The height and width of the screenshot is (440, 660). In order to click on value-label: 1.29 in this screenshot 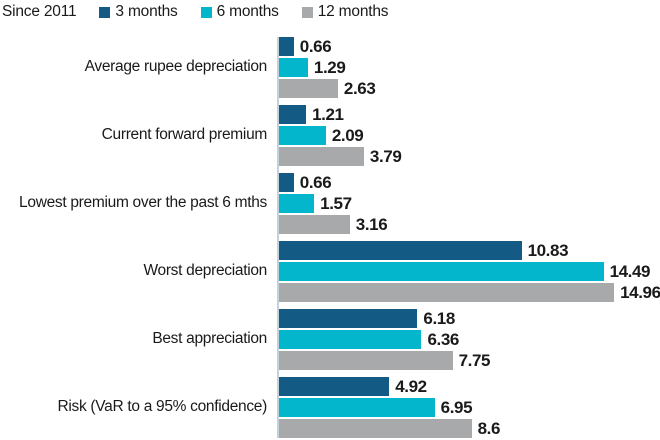, I will do `click(329, 67)`.